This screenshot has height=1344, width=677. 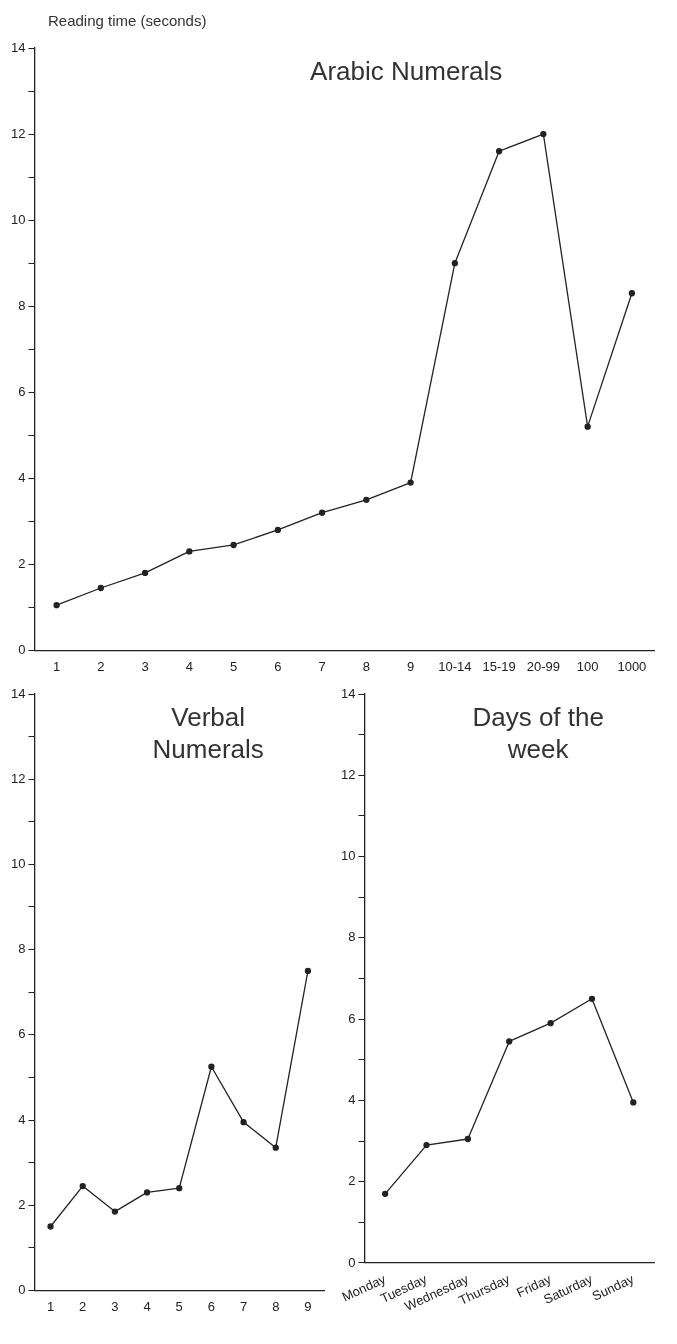 What do you see at coordinates (499, 666) in the screenshot?
I see `x-tick-label: 15-19` at bounding box center [499, 666].